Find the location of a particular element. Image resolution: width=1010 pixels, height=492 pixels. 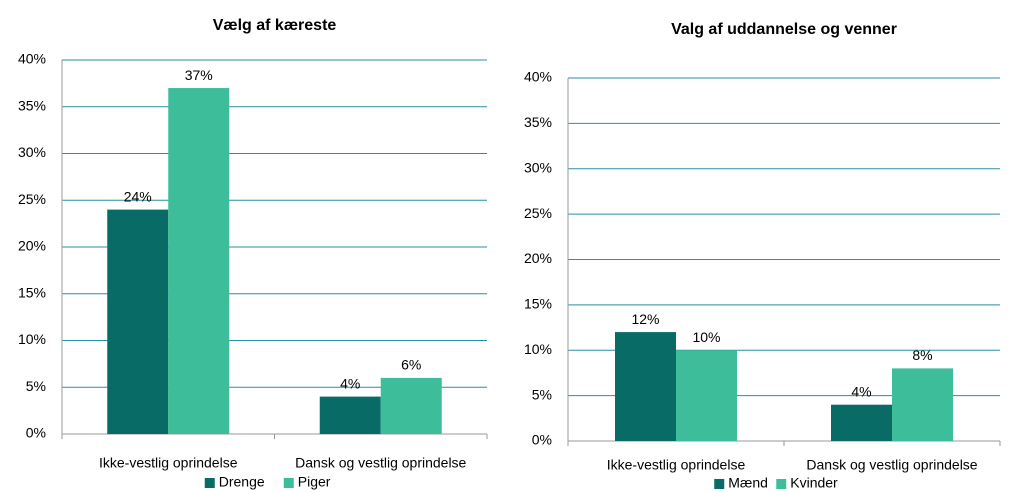

value-label: 37% is located at coordinates (199, 75).